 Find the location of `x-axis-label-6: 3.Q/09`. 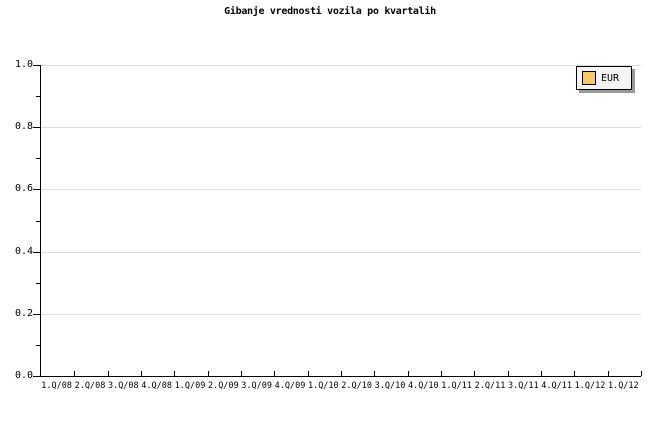

x-axis-label-6: 3.Q/09 is located at coordinates (257, 386).